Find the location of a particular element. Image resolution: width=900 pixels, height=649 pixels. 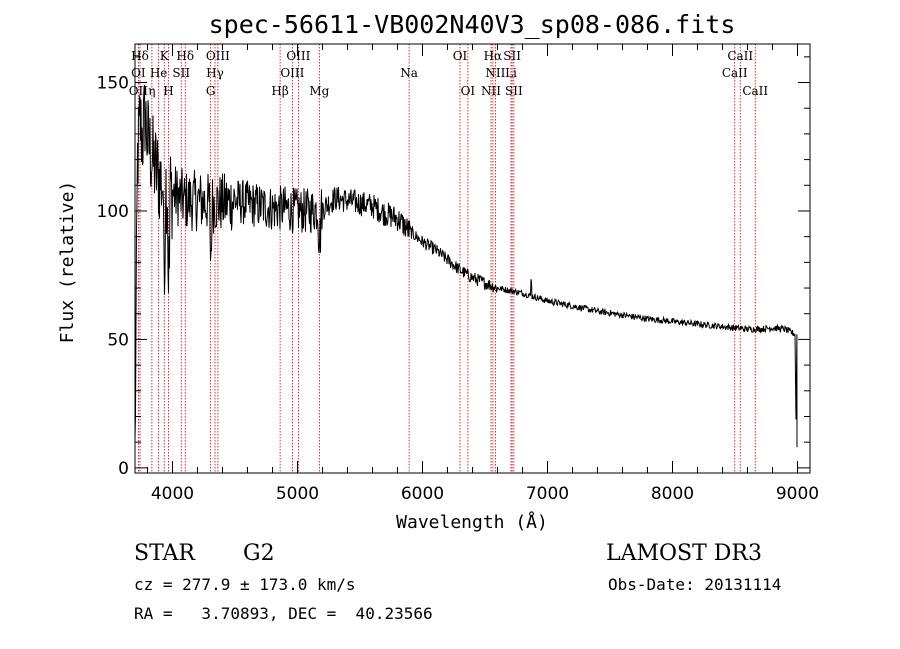

spectral-line-label: He is located at coordinates (159, 73).